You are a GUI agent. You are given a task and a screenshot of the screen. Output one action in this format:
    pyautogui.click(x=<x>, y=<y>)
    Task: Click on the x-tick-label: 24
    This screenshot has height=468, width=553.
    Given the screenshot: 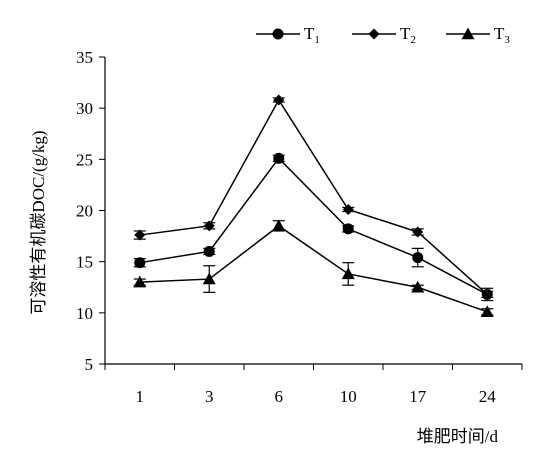 What is the action you would take?
    pyautogui.click(x=488, y=396)
    